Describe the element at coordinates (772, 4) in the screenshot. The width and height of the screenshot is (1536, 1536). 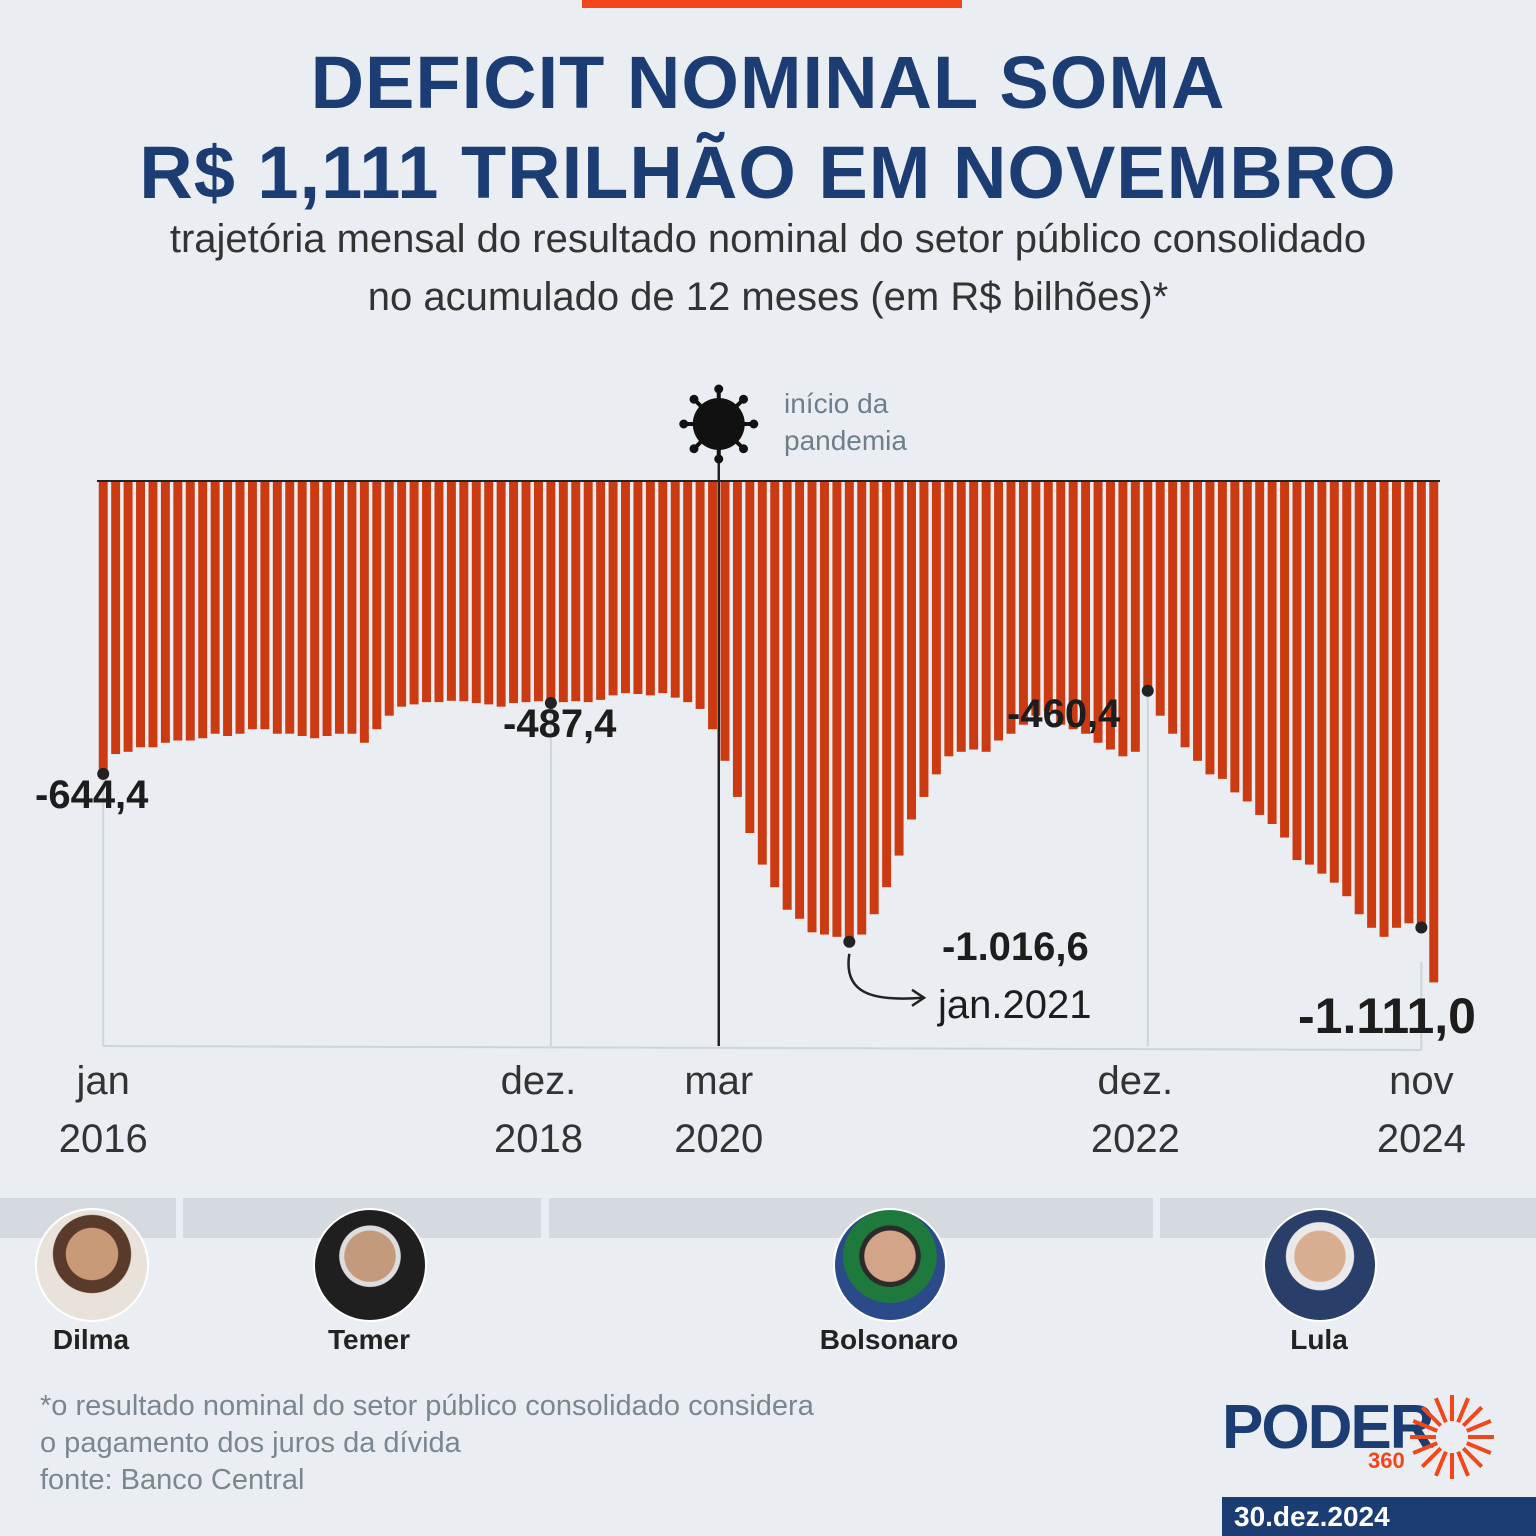
I see `top-accent-bar` at that location.